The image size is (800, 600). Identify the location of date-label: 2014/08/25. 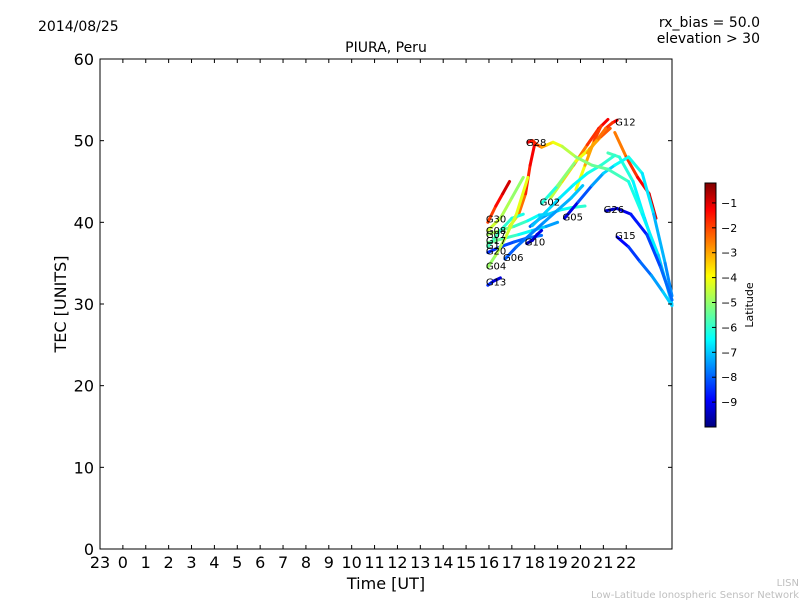
(78, 27).